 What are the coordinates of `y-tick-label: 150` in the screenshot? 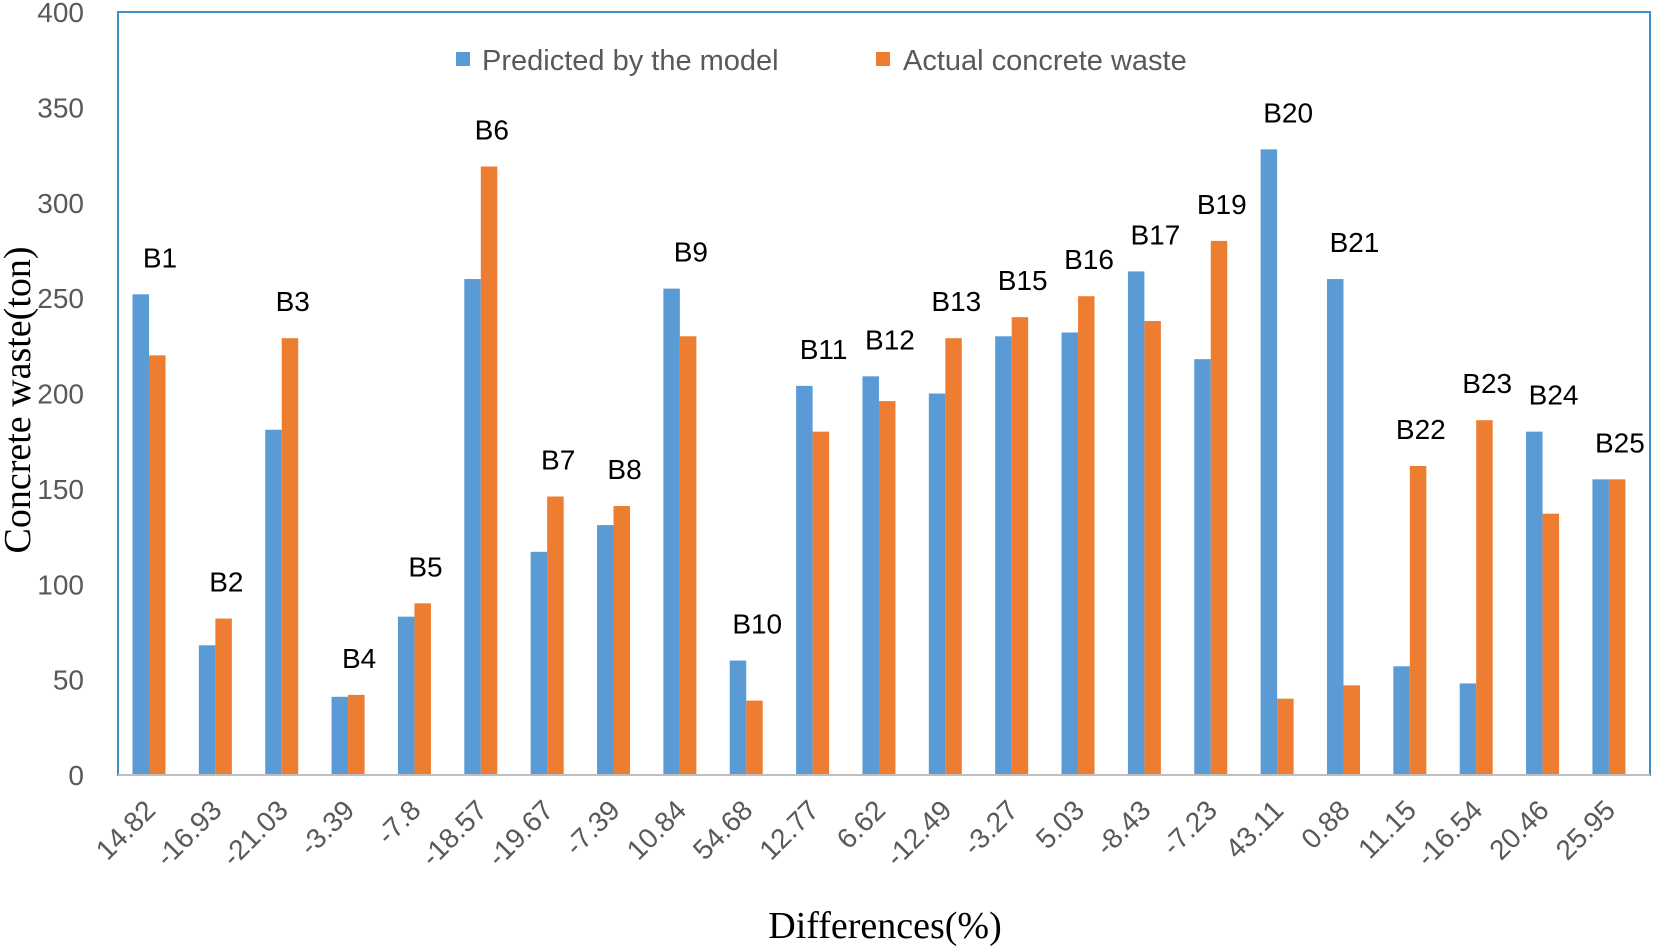 It's located at (60, 489).